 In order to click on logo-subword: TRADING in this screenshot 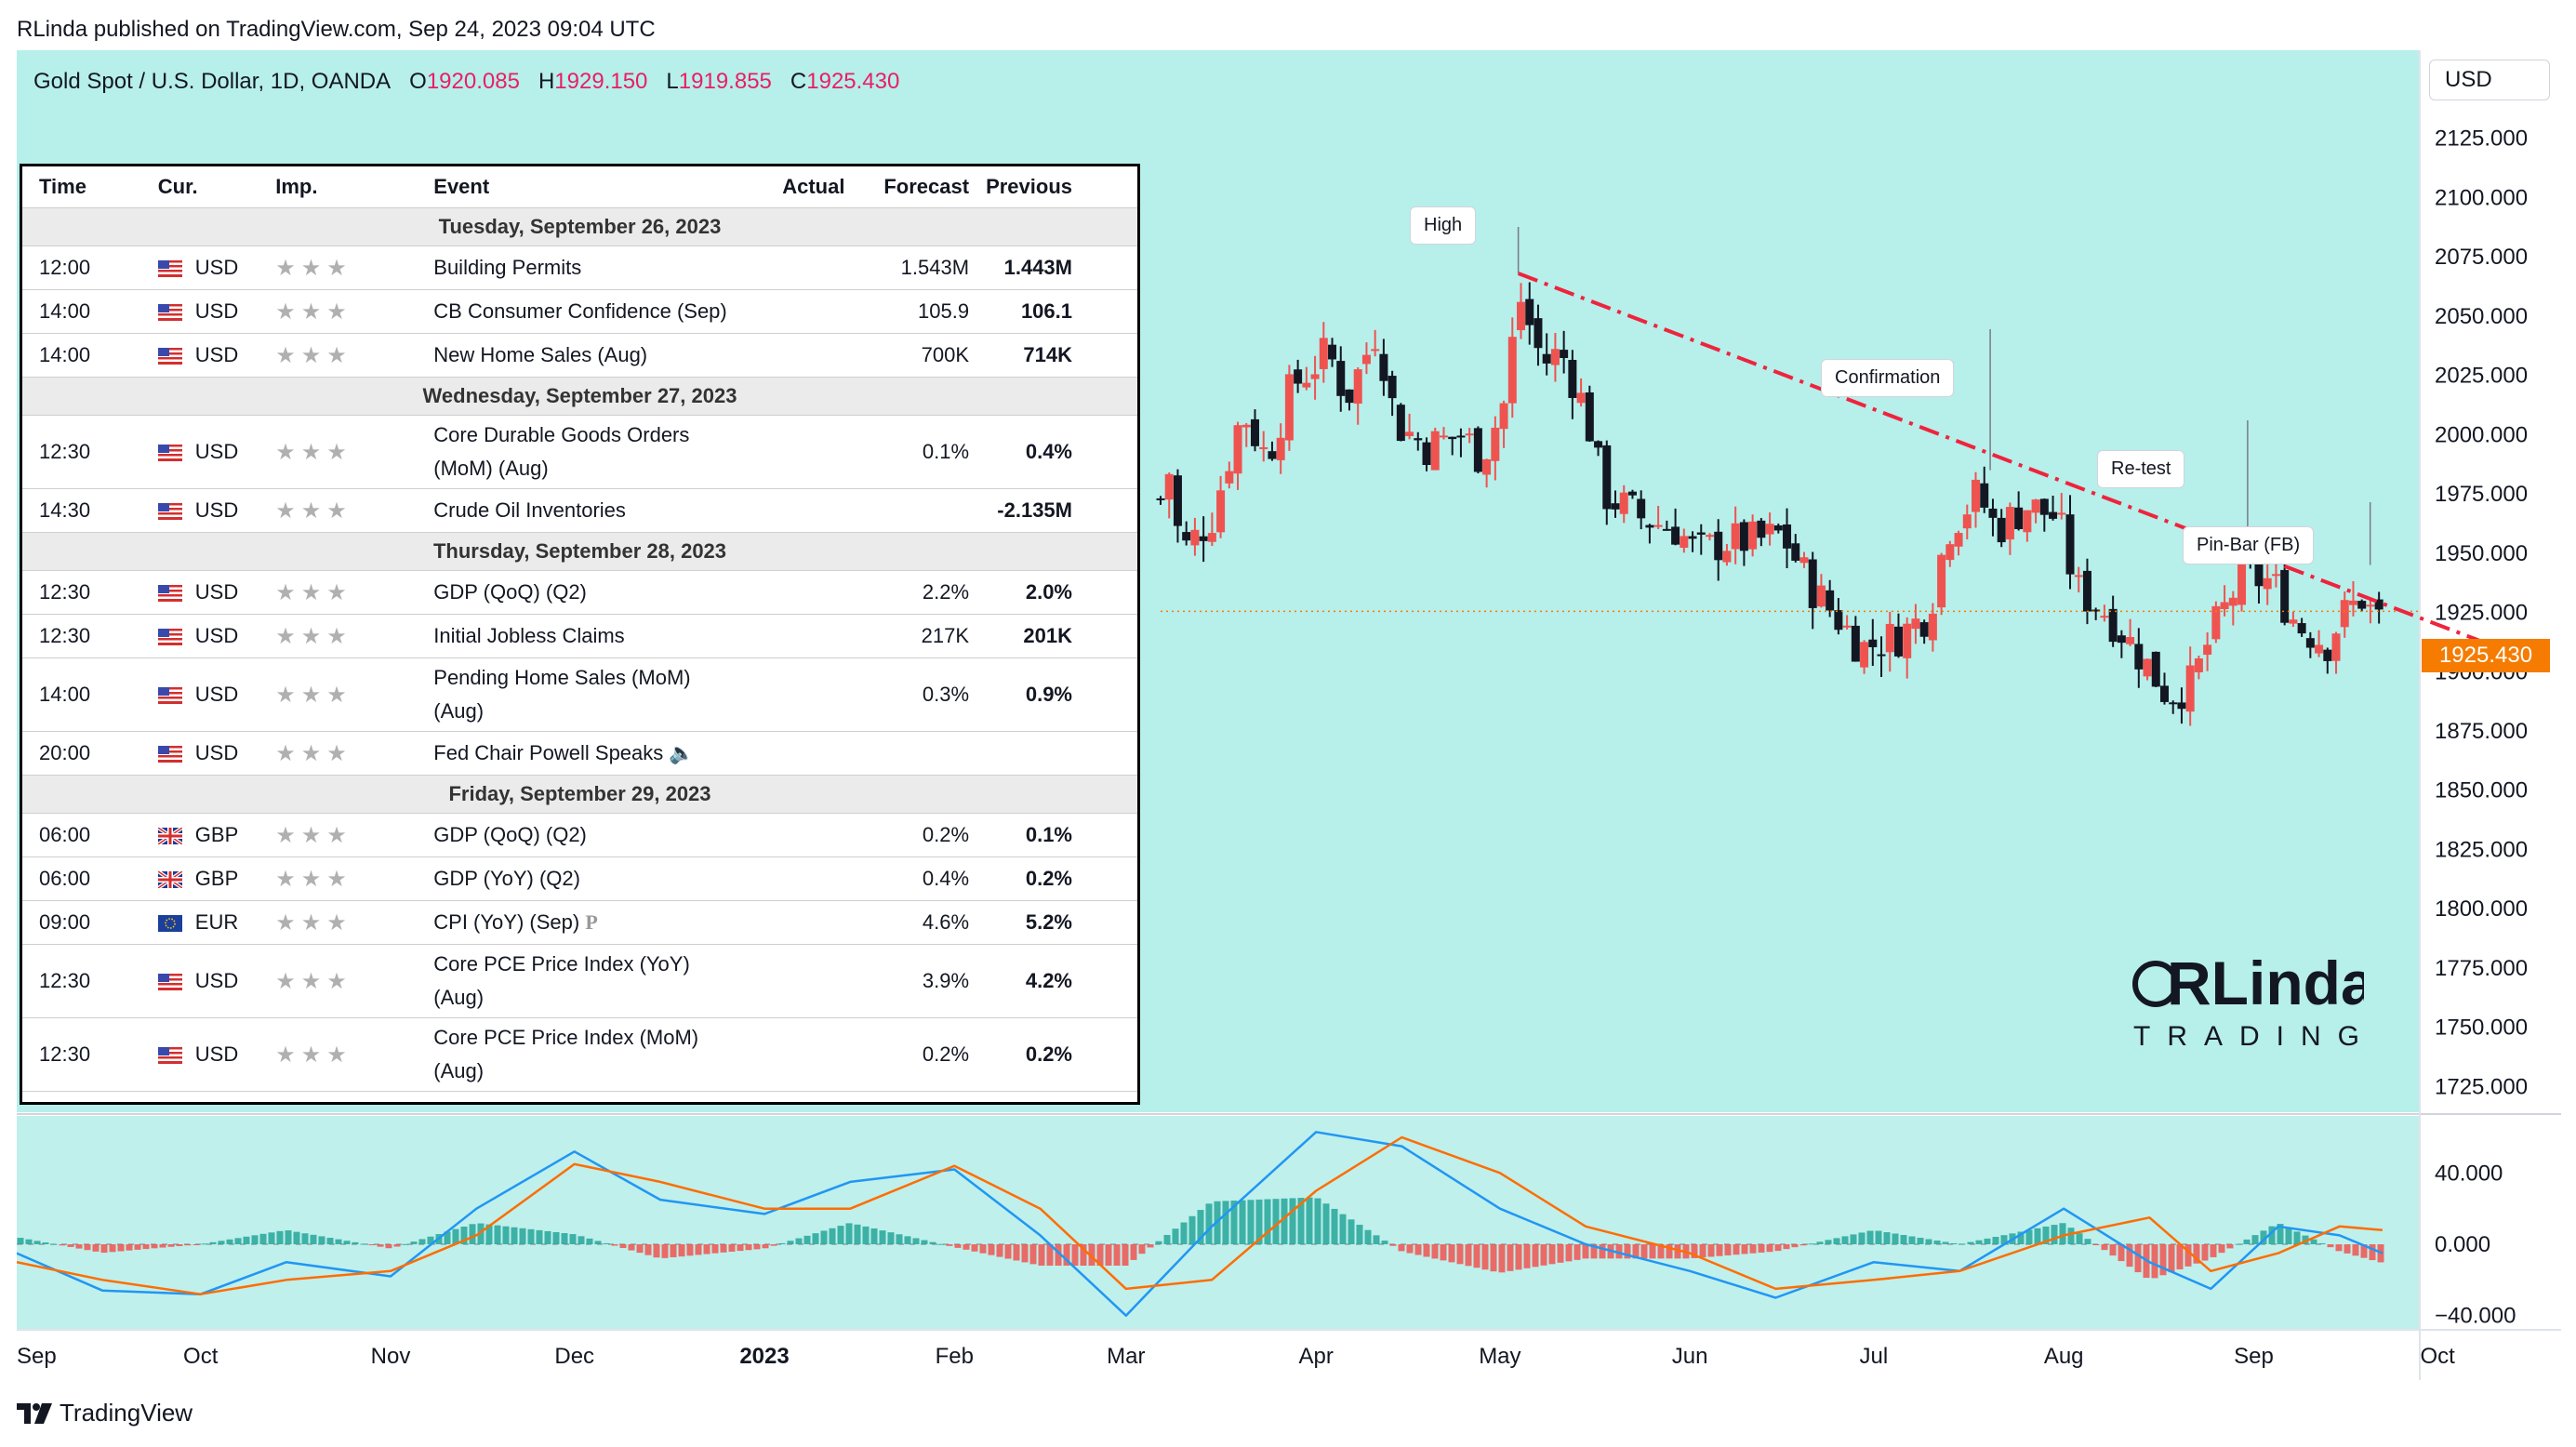, I will do `click(2248, 1037)`.